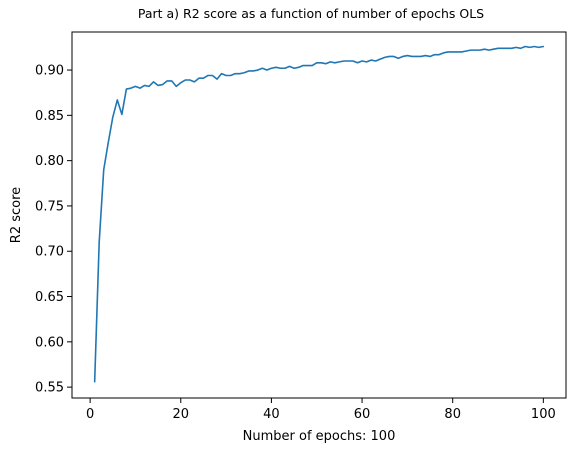 The width and height of the screenshot is (576, 452). What do you see at coordinates (49, 161) in the screenshot?
I see `y-tick-label: 0.80` at bounding box center [49, 161].